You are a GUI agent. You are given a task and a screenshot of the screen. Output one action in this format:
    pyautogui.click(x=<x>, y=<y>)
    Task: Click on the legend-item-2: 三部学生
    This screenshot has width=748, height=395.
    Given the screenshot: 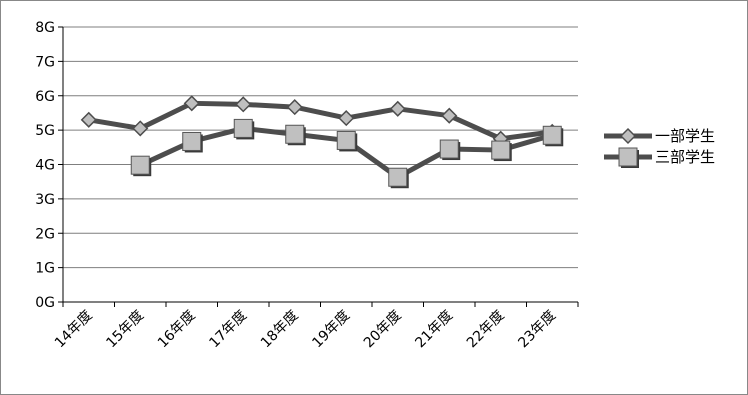 What is the action you would take?
    pyautogui.click(x=659, y=157)
    